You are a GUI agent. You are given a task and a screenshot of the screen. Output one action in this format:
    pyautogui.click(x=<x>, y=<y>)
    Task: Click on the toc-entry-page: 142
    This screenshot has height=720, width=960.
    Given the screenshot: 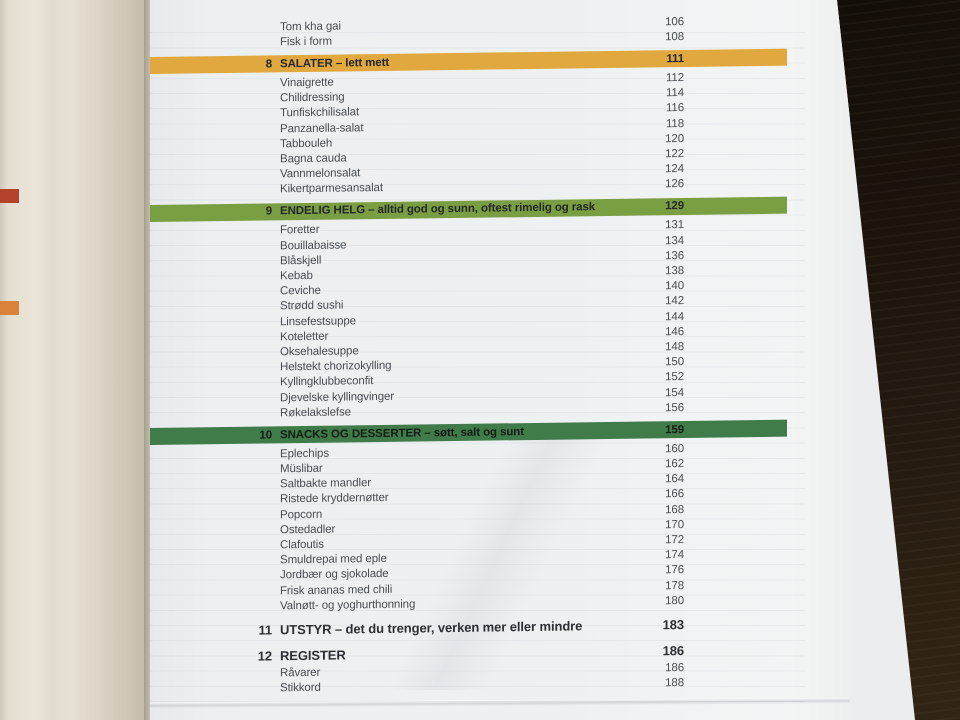 What is the action you would take?
    pyautogui.click(x=674, y=301)
    